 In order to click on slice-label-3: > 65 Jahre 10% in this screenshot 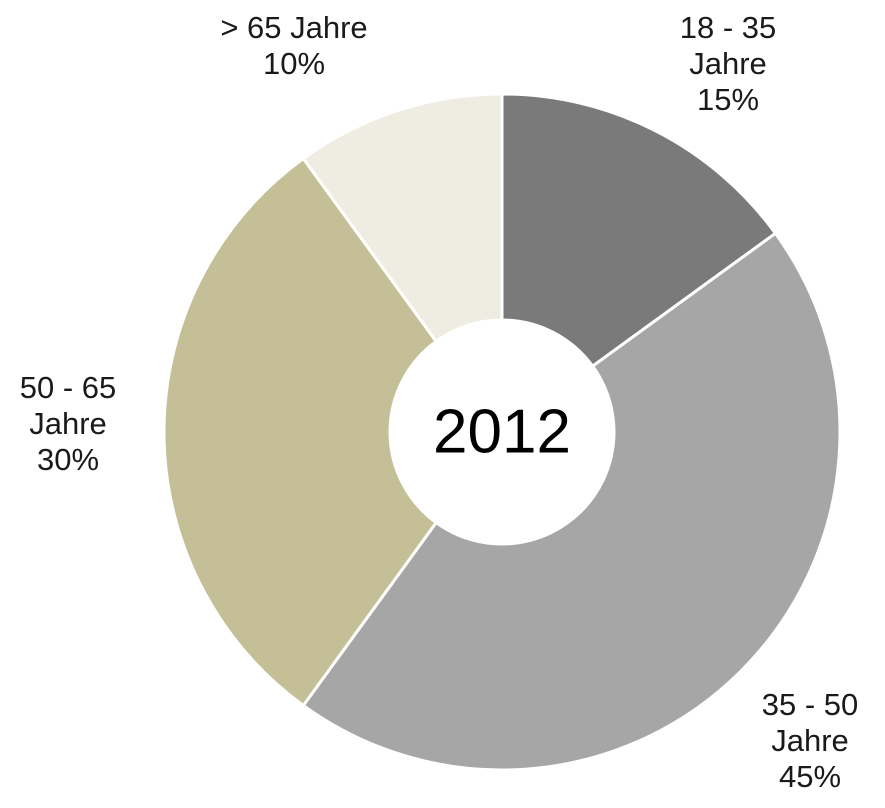, I will do `click(293, 45)`.